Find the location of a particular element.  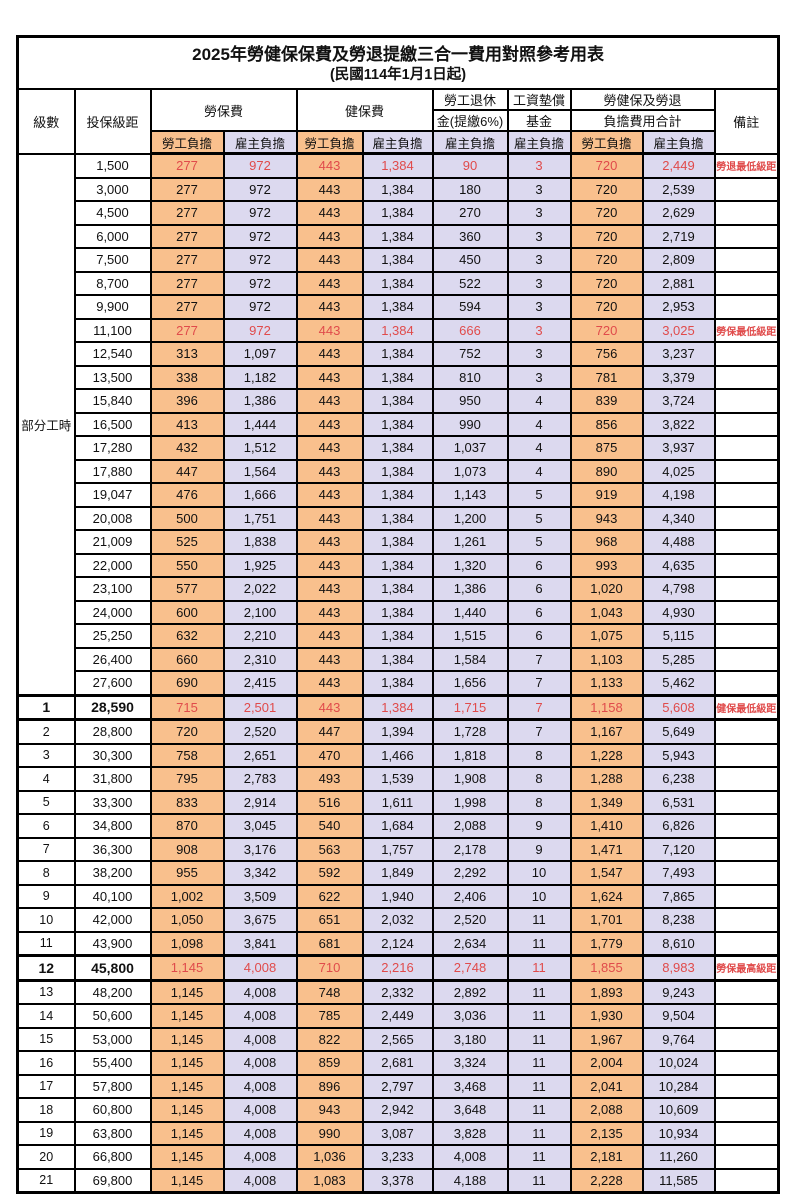

value-cell: 710 is located at coordinates (329, 968).